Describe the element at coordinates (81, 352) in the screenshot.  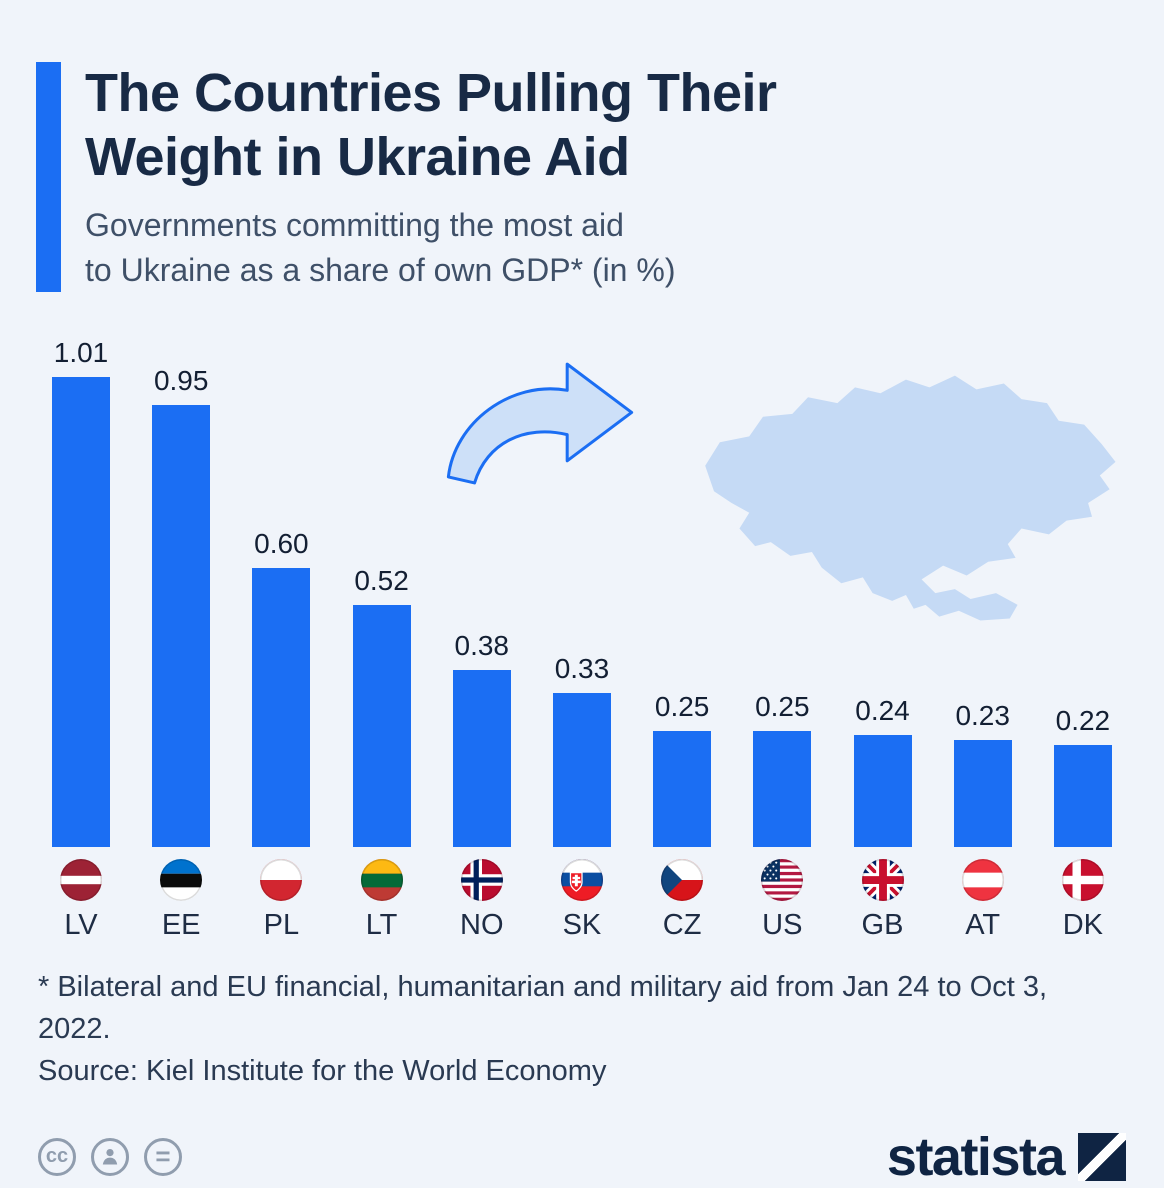
I see `bar-value-label: 1.01` at that location.